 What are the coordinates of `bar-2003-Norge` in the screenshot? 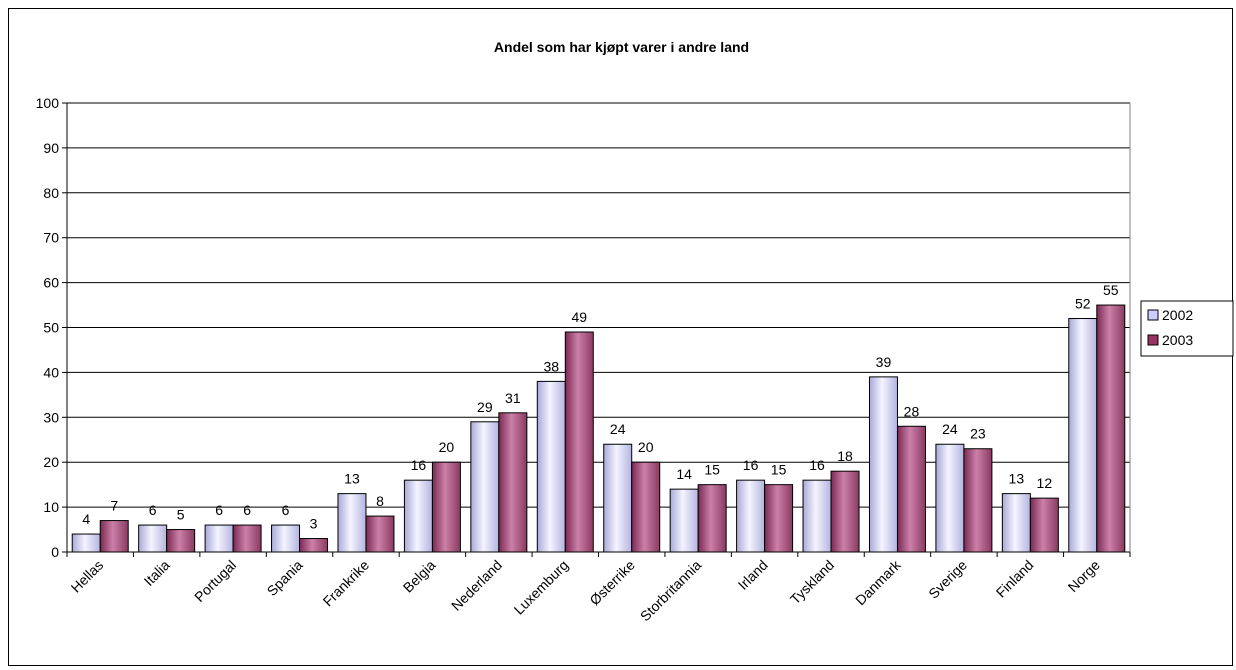 It's located at (1111, 428).